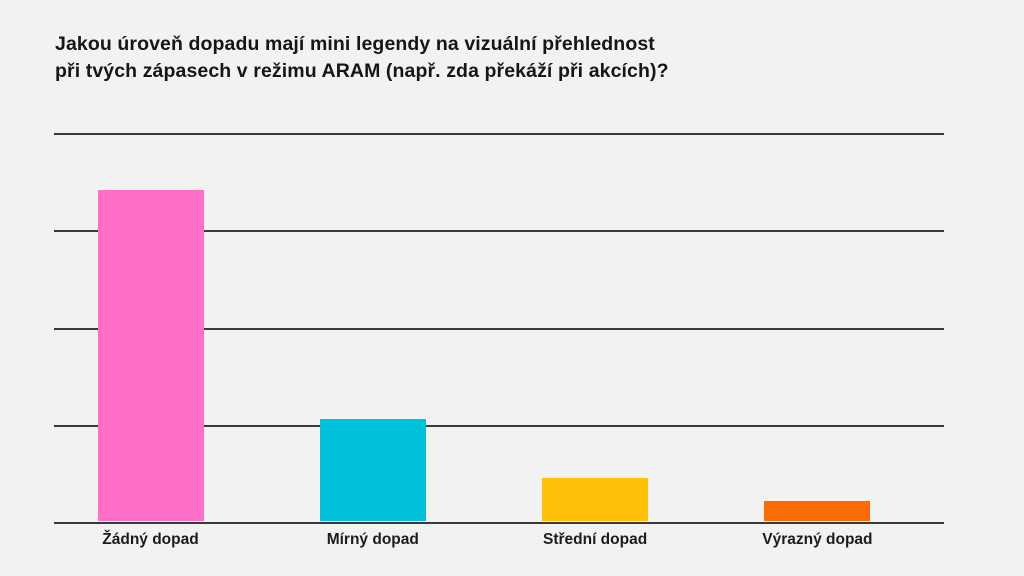 Image resolution: width=1024 pixels, height=576 pixels. Describe the element at coordinates (150, 539) in the screenshot. I see `x-axis-label: Žádný dopad` at that location.